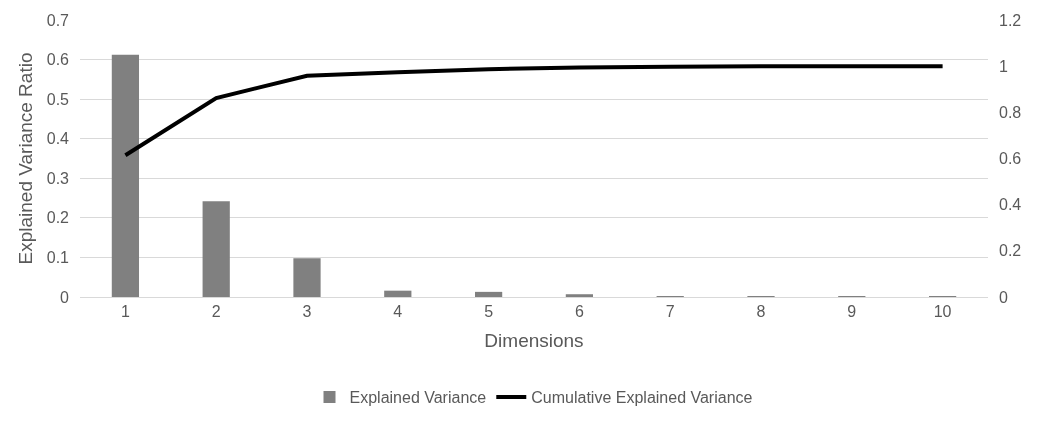 Image resolution: width=1058 pixels, height=426 pixels. What do you see at coordinates (1010, 159) in the screenshot?
I see `y2-tick-label: 0.6` at bounding box center [1010, 159].